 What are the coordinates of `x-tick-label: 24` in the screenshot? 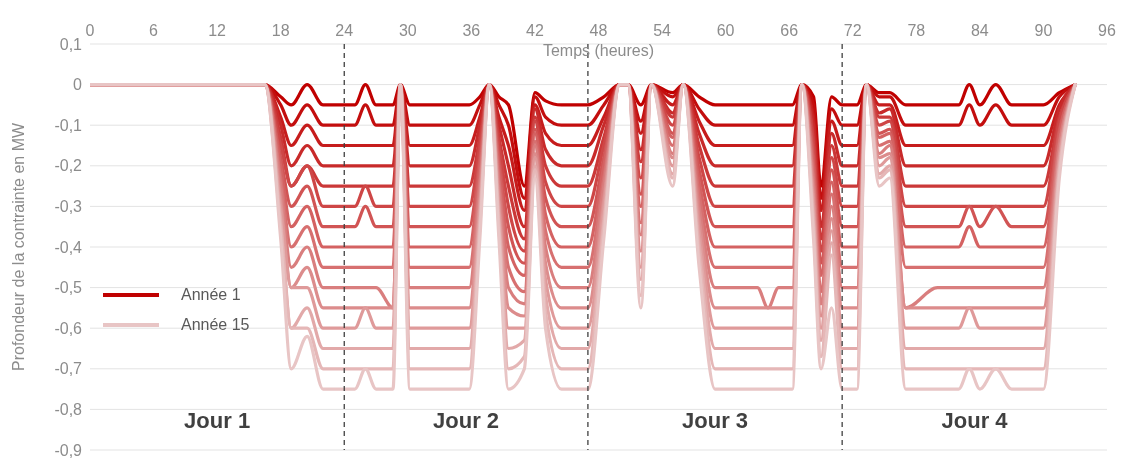 It's located at (344, 30).